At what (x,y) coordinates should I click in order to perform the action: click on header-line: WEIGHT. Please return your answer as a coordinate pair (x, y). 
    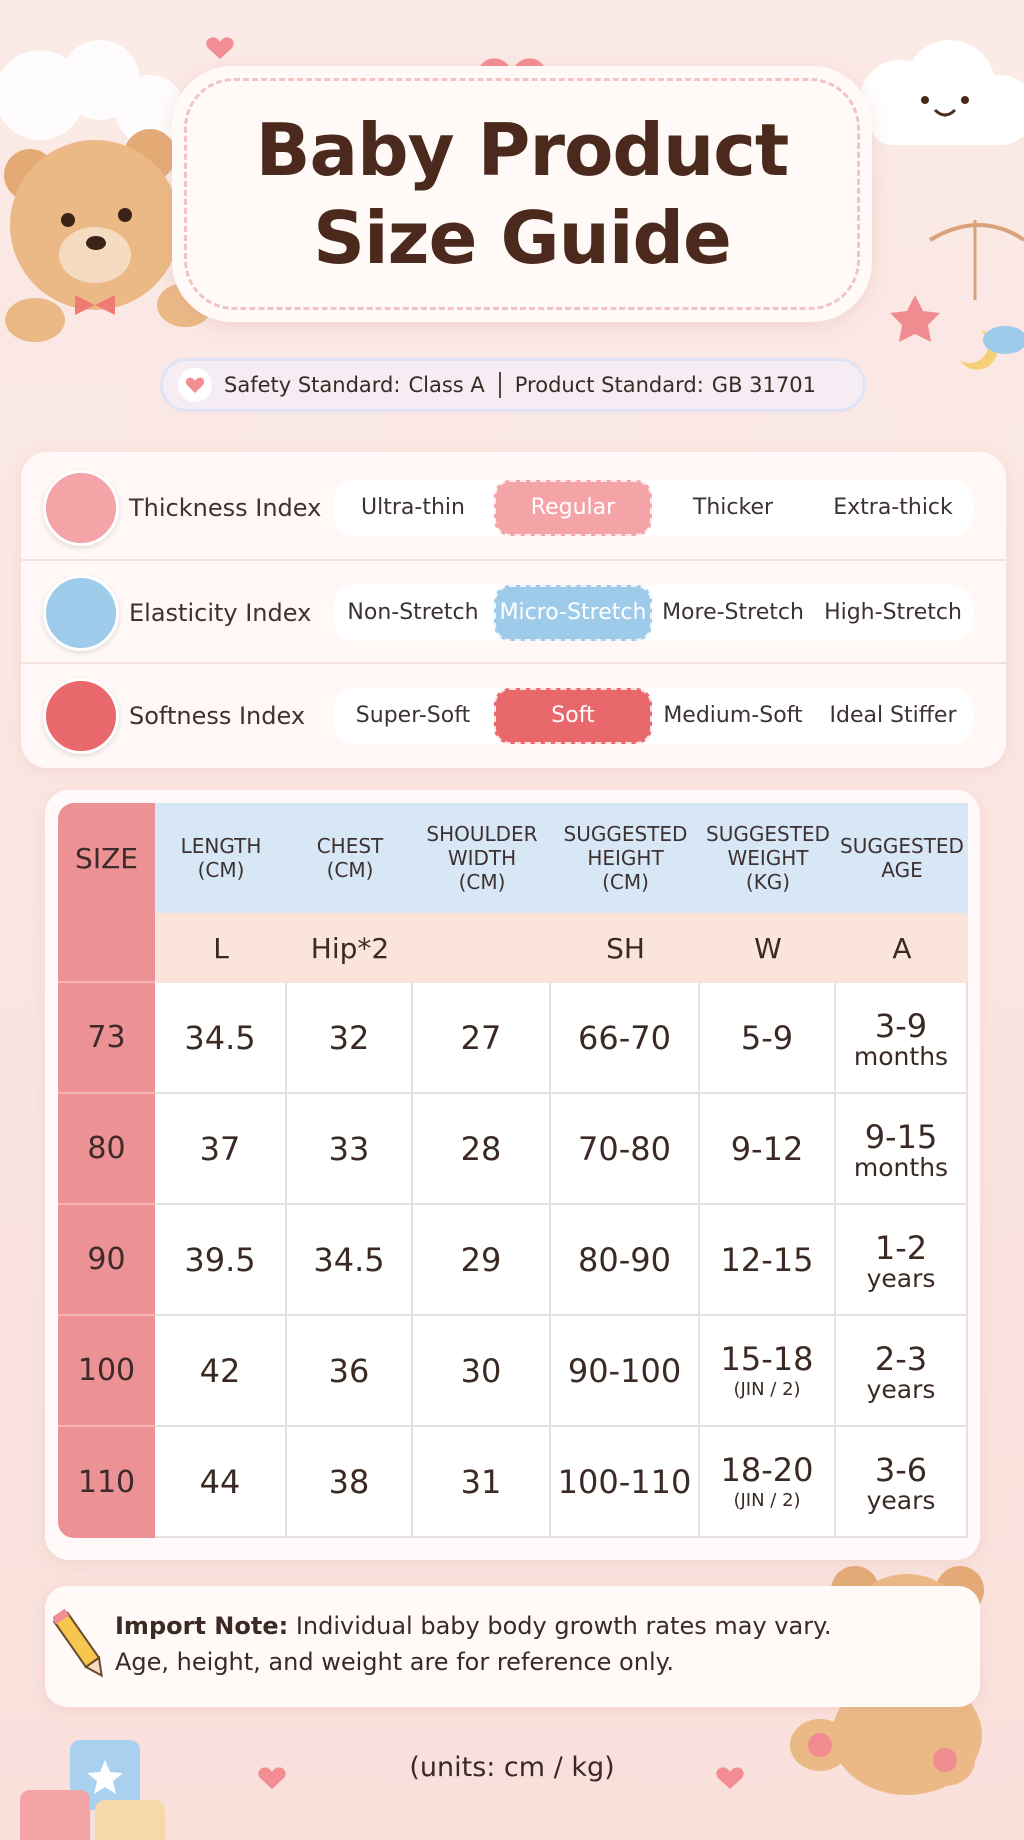
    Looking at the image, I should click on (768, 858).